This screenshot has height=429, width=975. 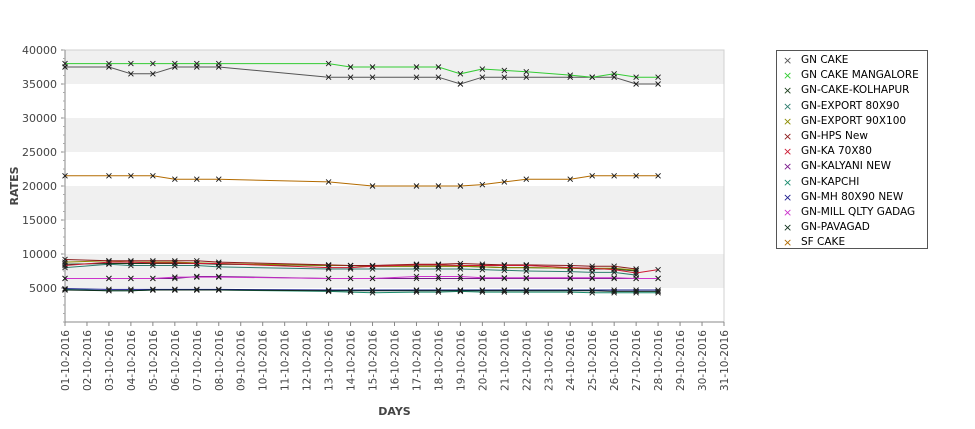 I want to click on x-tick-label: 06-10-2016, so click(x=176, y=360).